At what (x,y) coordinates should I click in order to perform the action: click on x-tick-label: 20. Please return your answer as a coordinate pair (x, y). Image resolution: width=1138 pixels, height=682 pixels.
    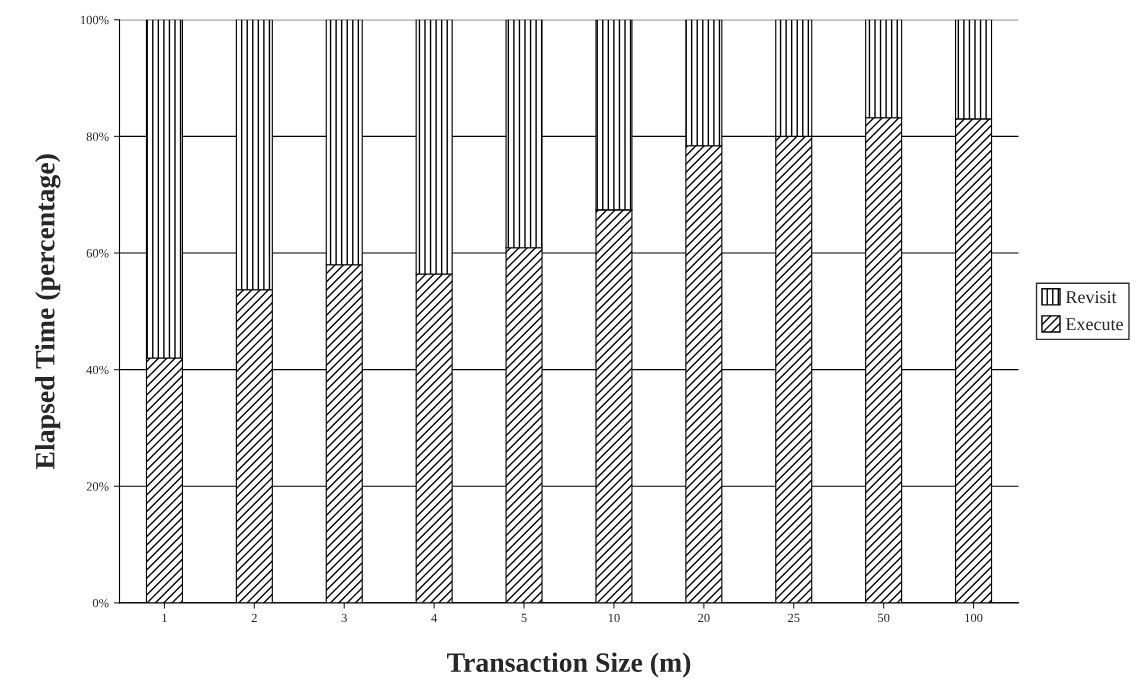
    Looking at the image, I should click on (704, 618).